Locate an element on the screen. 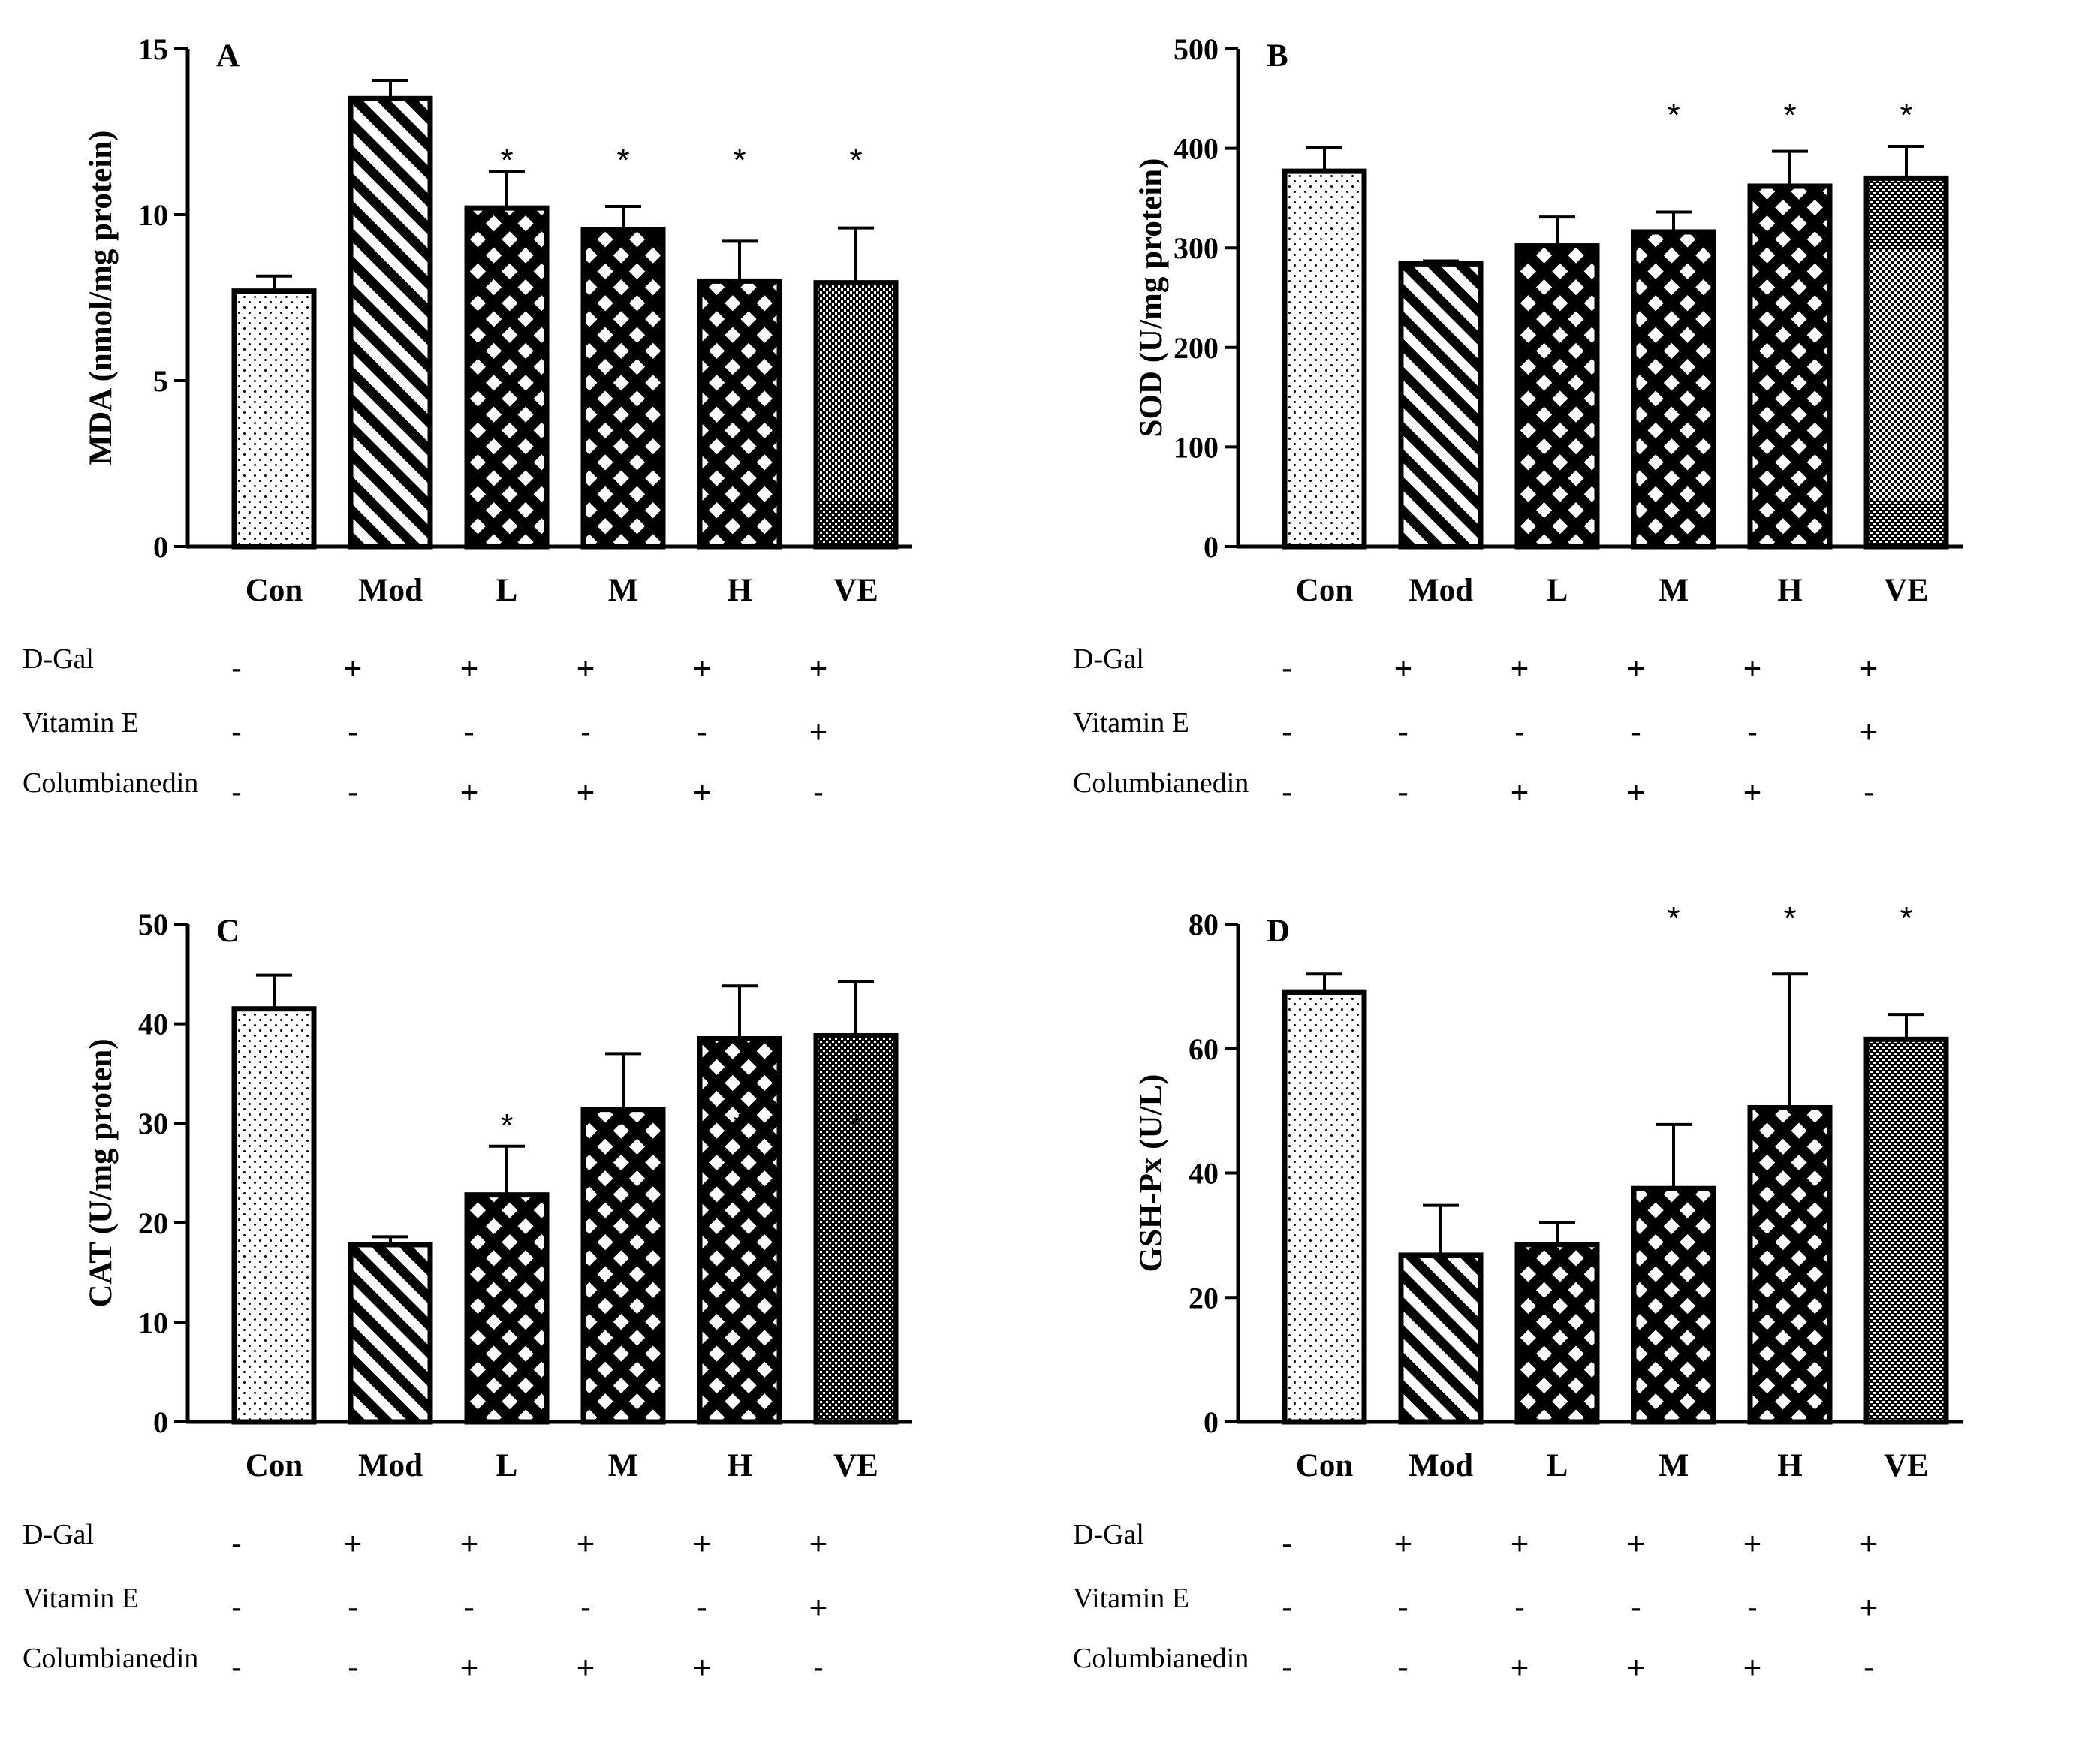  treatment-name: D-Gal is located at coordinates (1108, 1534).